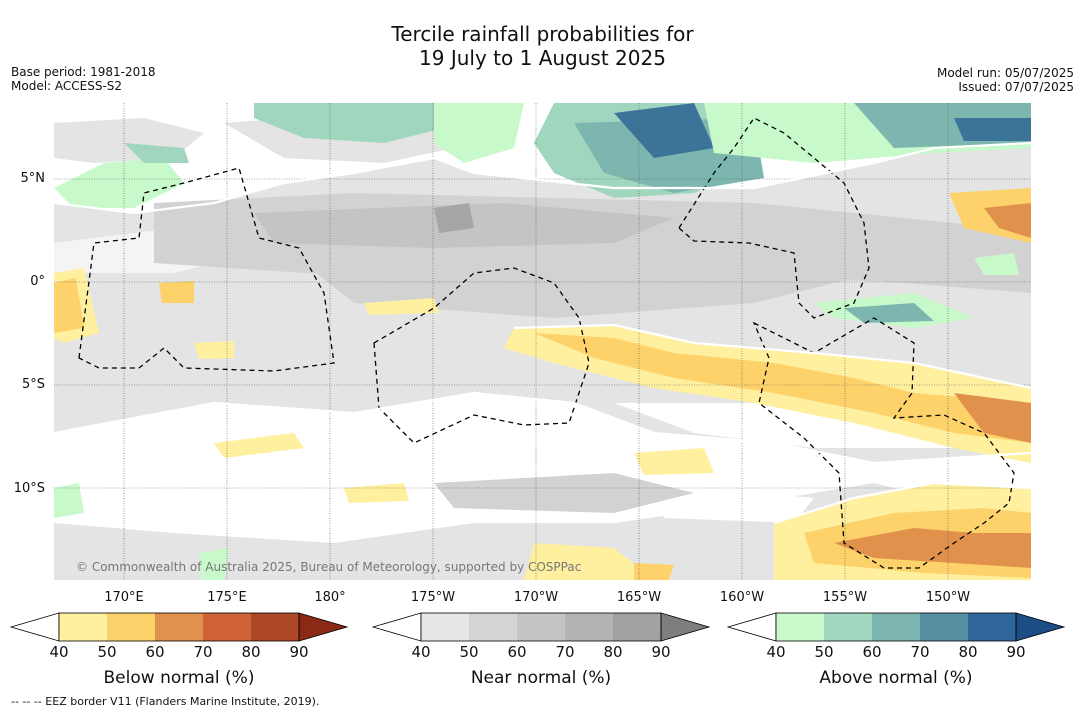 This screenshot has width=1085, height=713. Describe the element at coordinates (639, 597) in the screenshot. I see `lon-label-165w: 165°W` at that location.